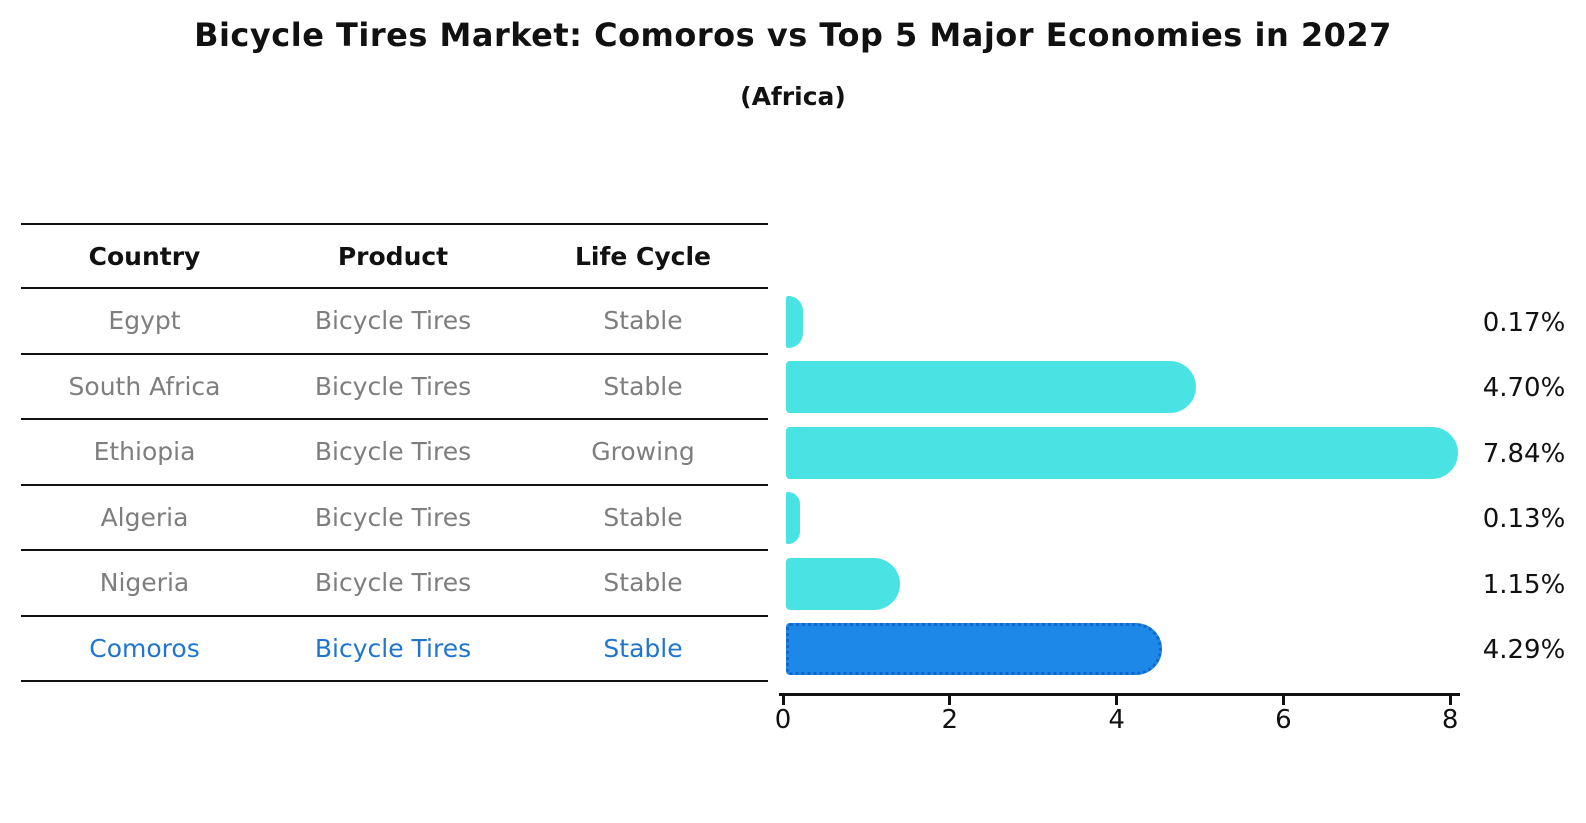 The height and width of the screenshot is (823, 1586). I want to click on table-row: Ethiopia Bicycle Tires Growing, so click(394, 453).